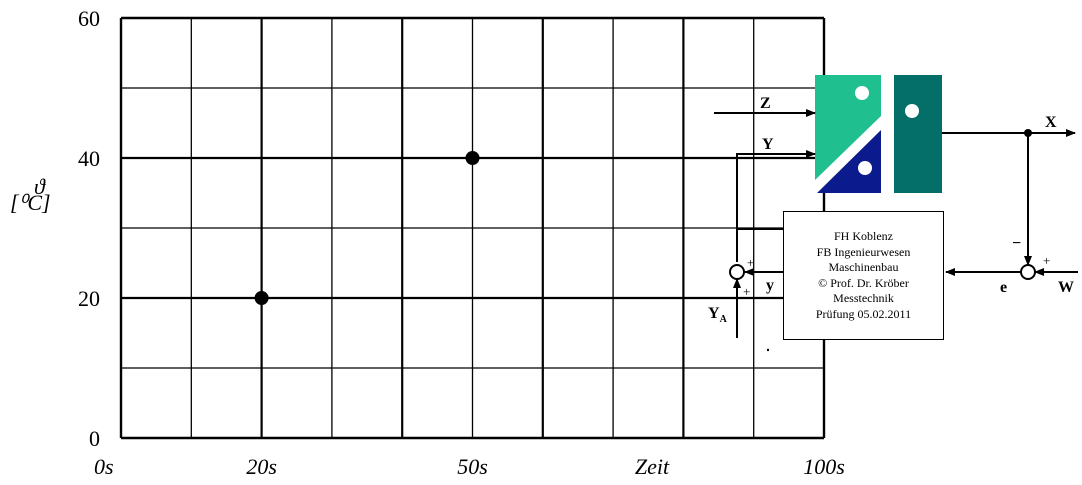  What do you see at coordinates (30, 202) in the screenshot?
I see `y-axis-unit: [⁰C]` at bounding box center [30, 202].